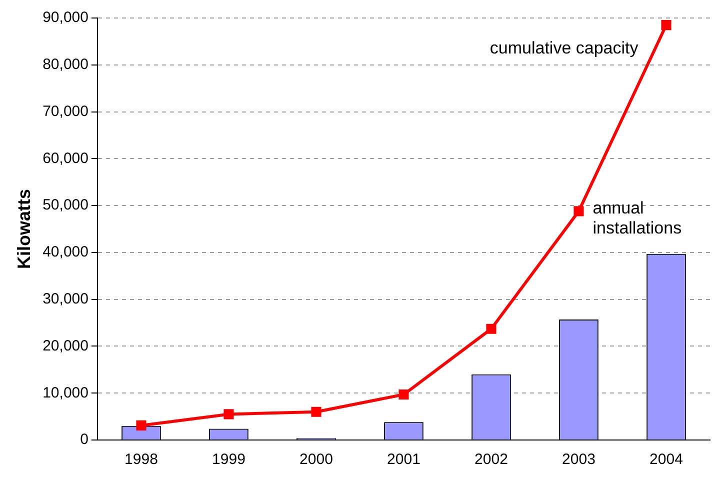 The height and width of the screenshot is (482, 728). What do you see at coordinates (666, 459) in the screenshot?
I see `x-tick-label: 2004` at bounding box center [666, 459].